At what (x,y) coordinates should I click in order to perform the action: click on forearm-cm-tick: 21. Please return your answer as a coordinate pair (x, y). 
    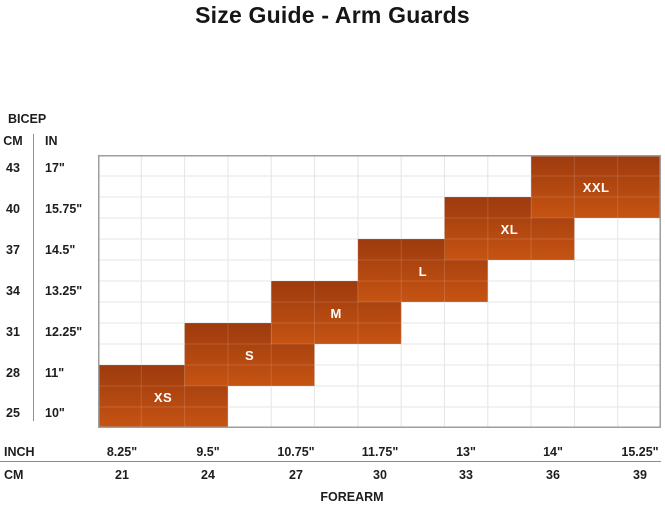
    Looking at the image, I should click on (122, 475).